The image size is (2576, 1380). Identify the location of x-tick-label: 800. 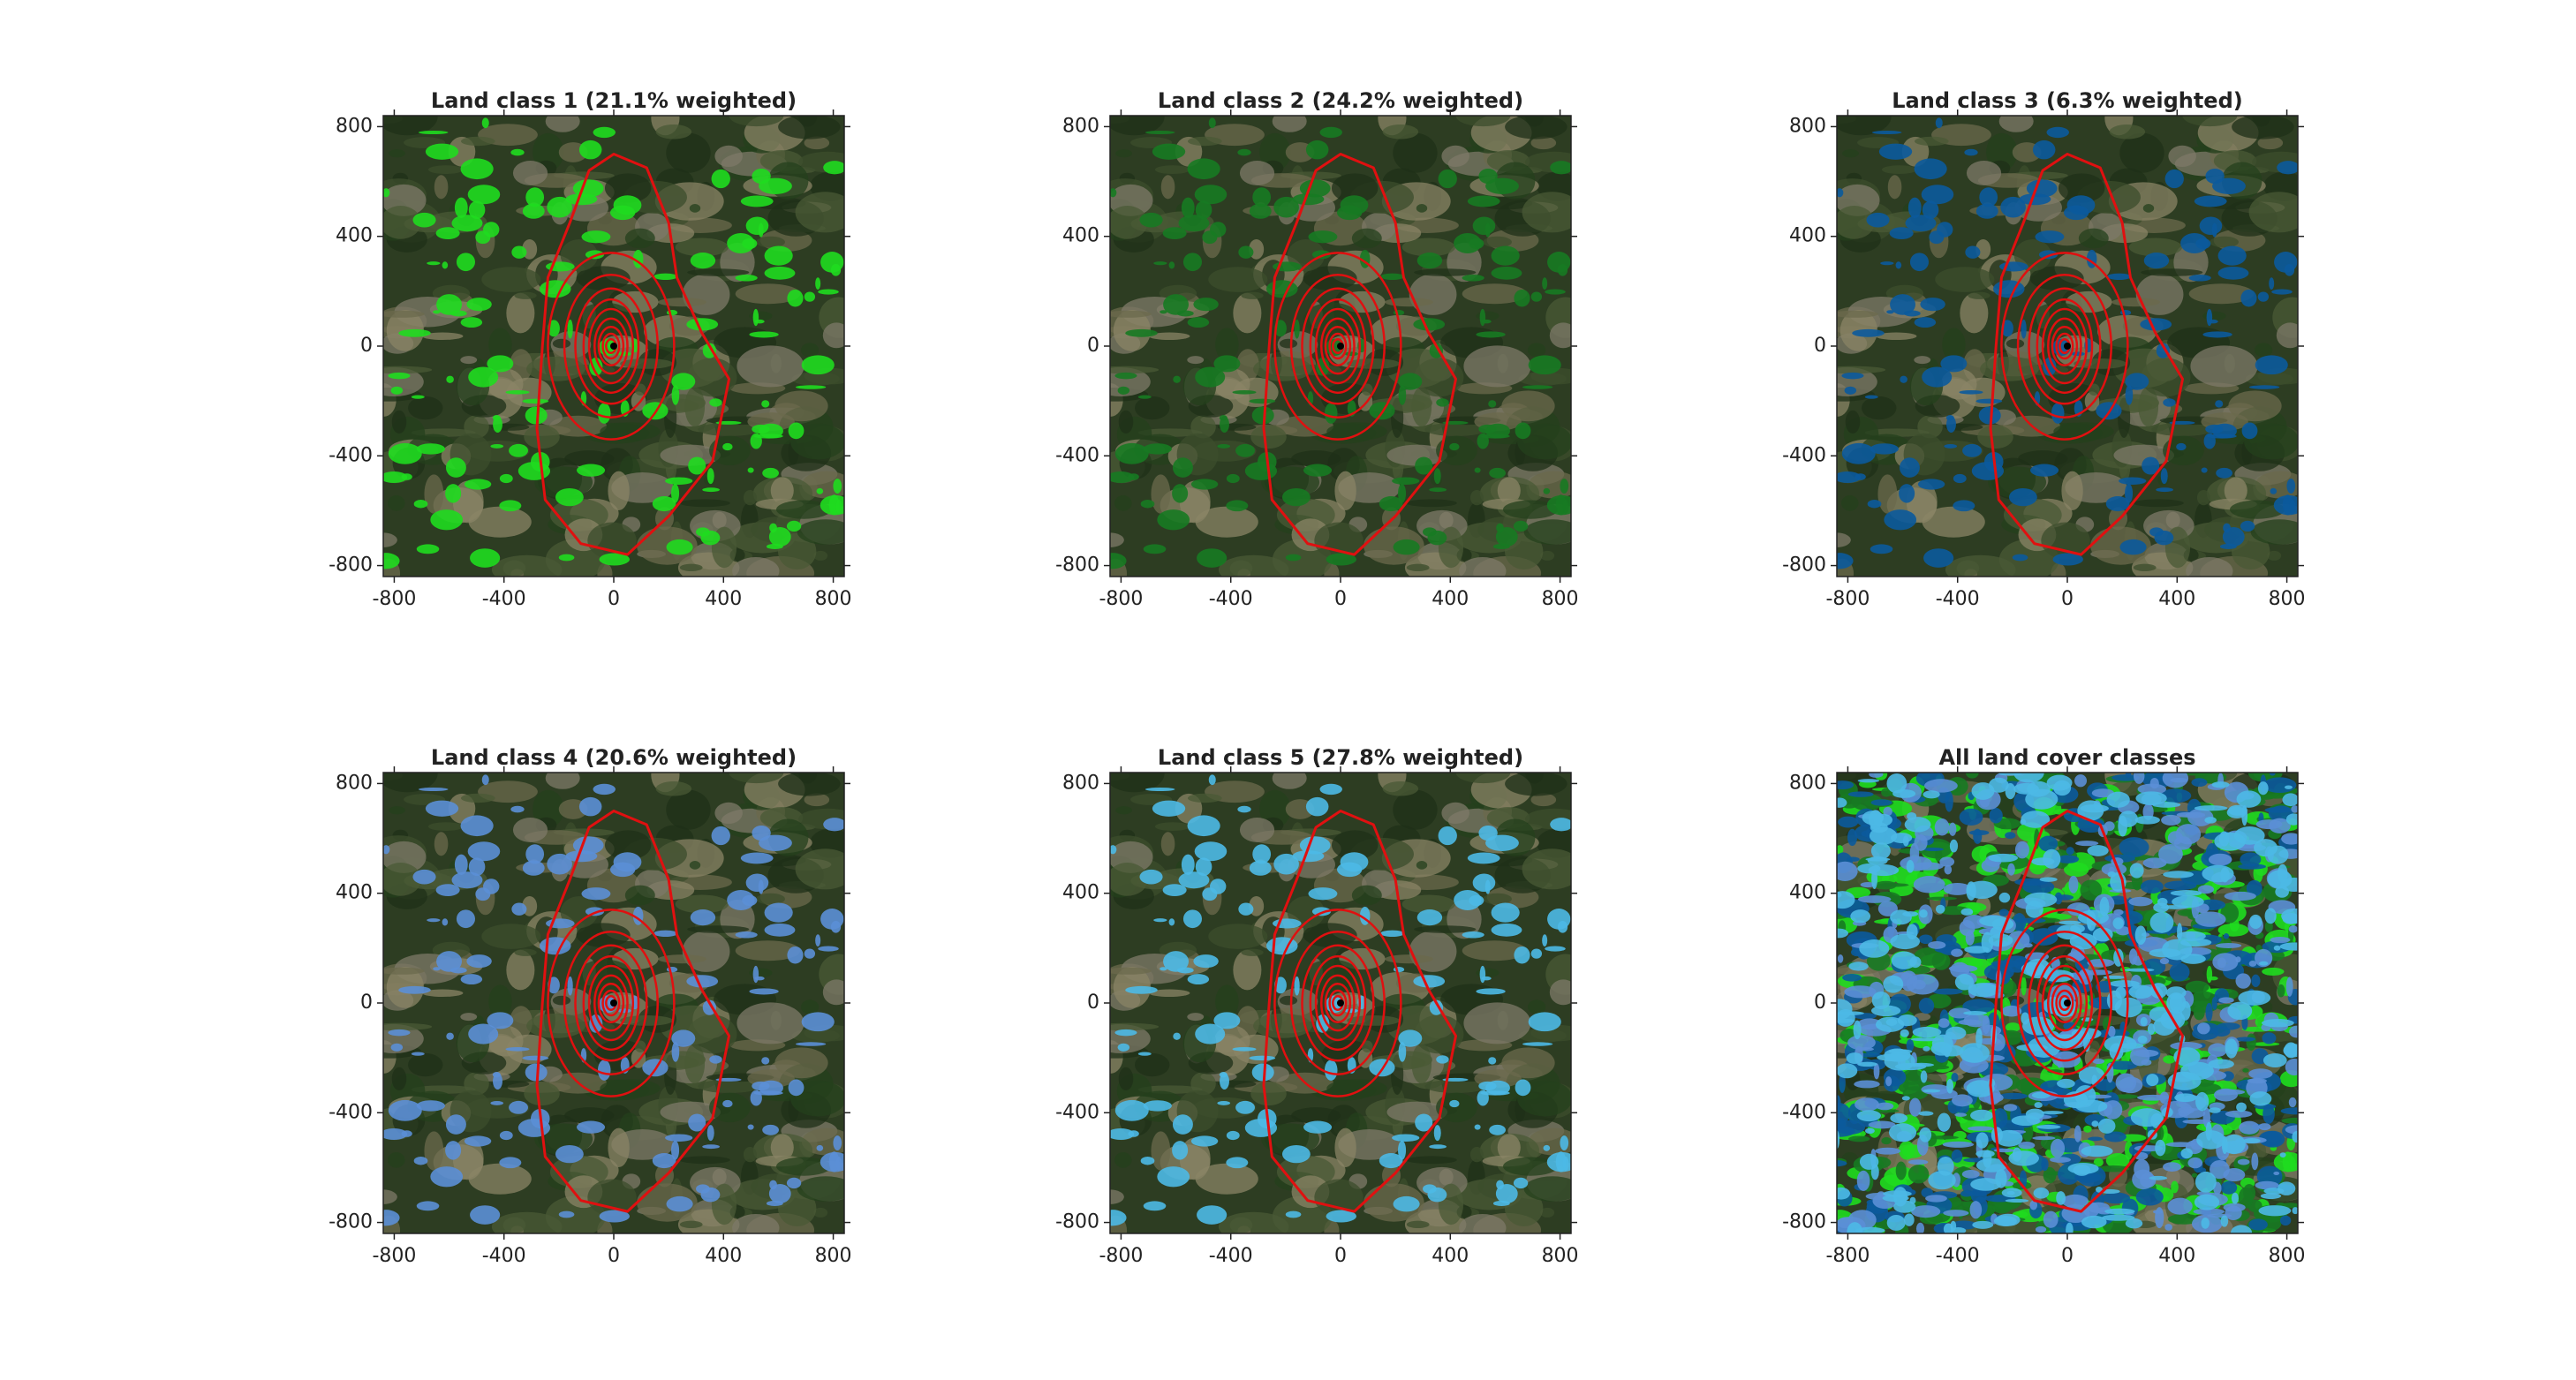
(2287, 1256).